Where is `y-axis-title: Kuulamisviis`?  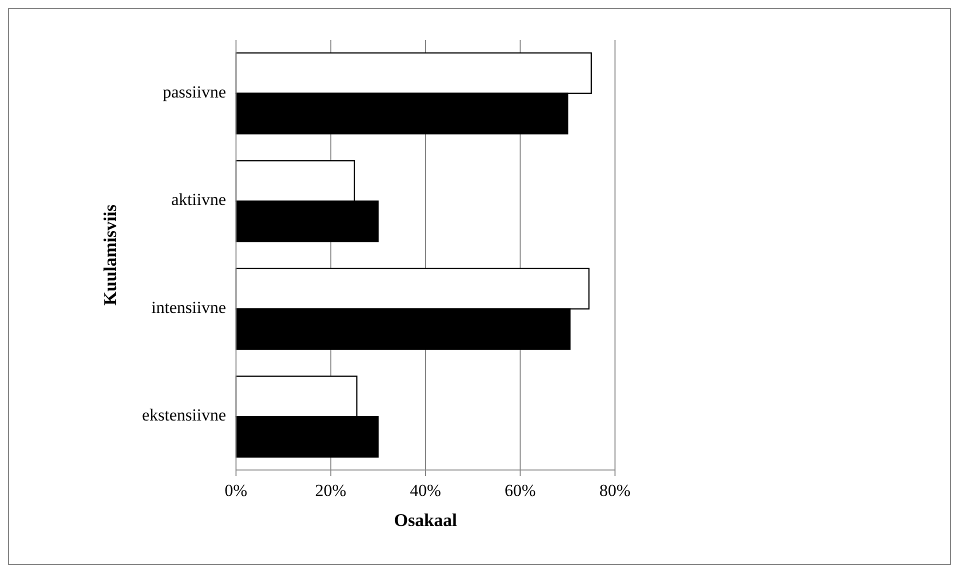 y-axis-title: Kuulamisviis is located at coordinates (110, 255).